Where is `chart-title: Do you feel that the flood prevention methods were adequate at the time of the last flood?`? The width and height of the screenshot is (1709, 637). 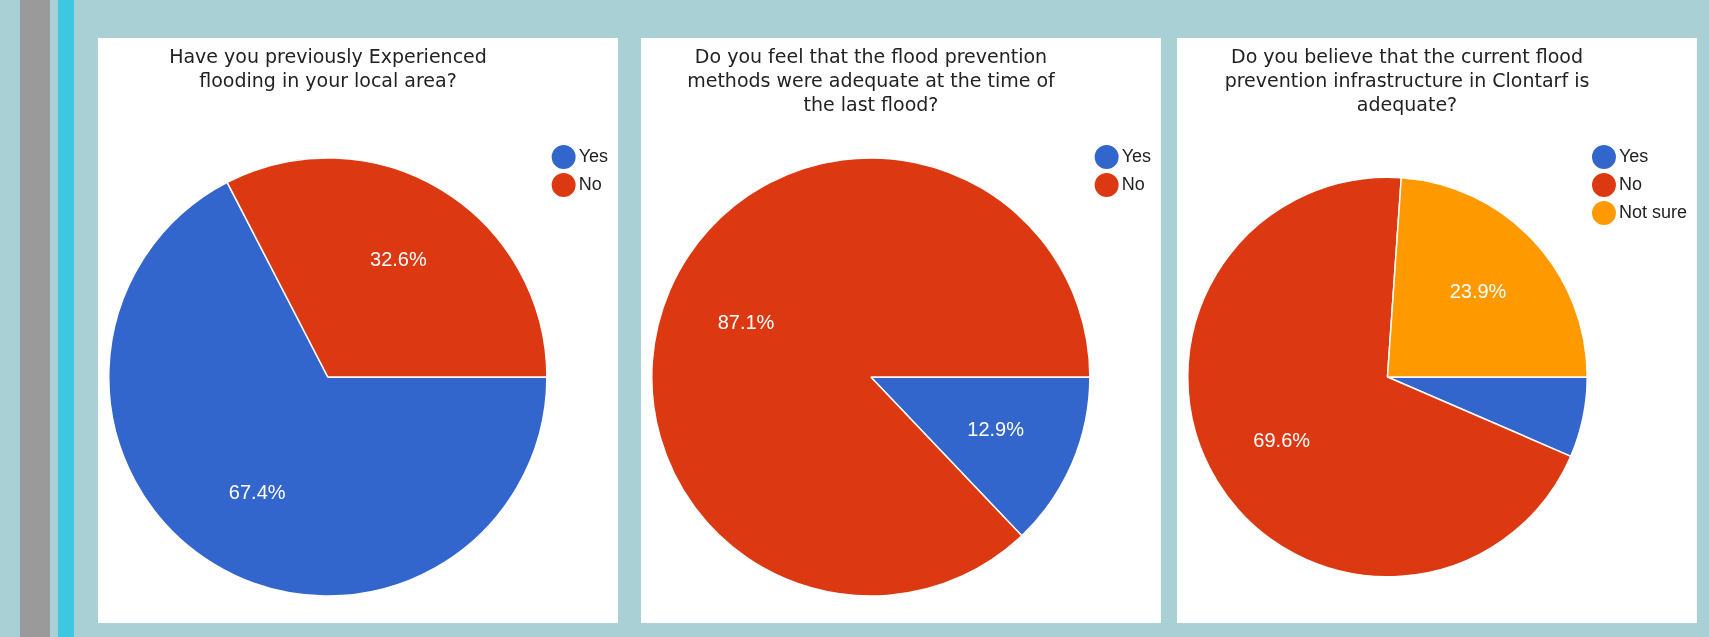 chart-title: Do you feel that the flood prevention methods were adequate at the time of the last flood? is located at coordinates (871, 80).